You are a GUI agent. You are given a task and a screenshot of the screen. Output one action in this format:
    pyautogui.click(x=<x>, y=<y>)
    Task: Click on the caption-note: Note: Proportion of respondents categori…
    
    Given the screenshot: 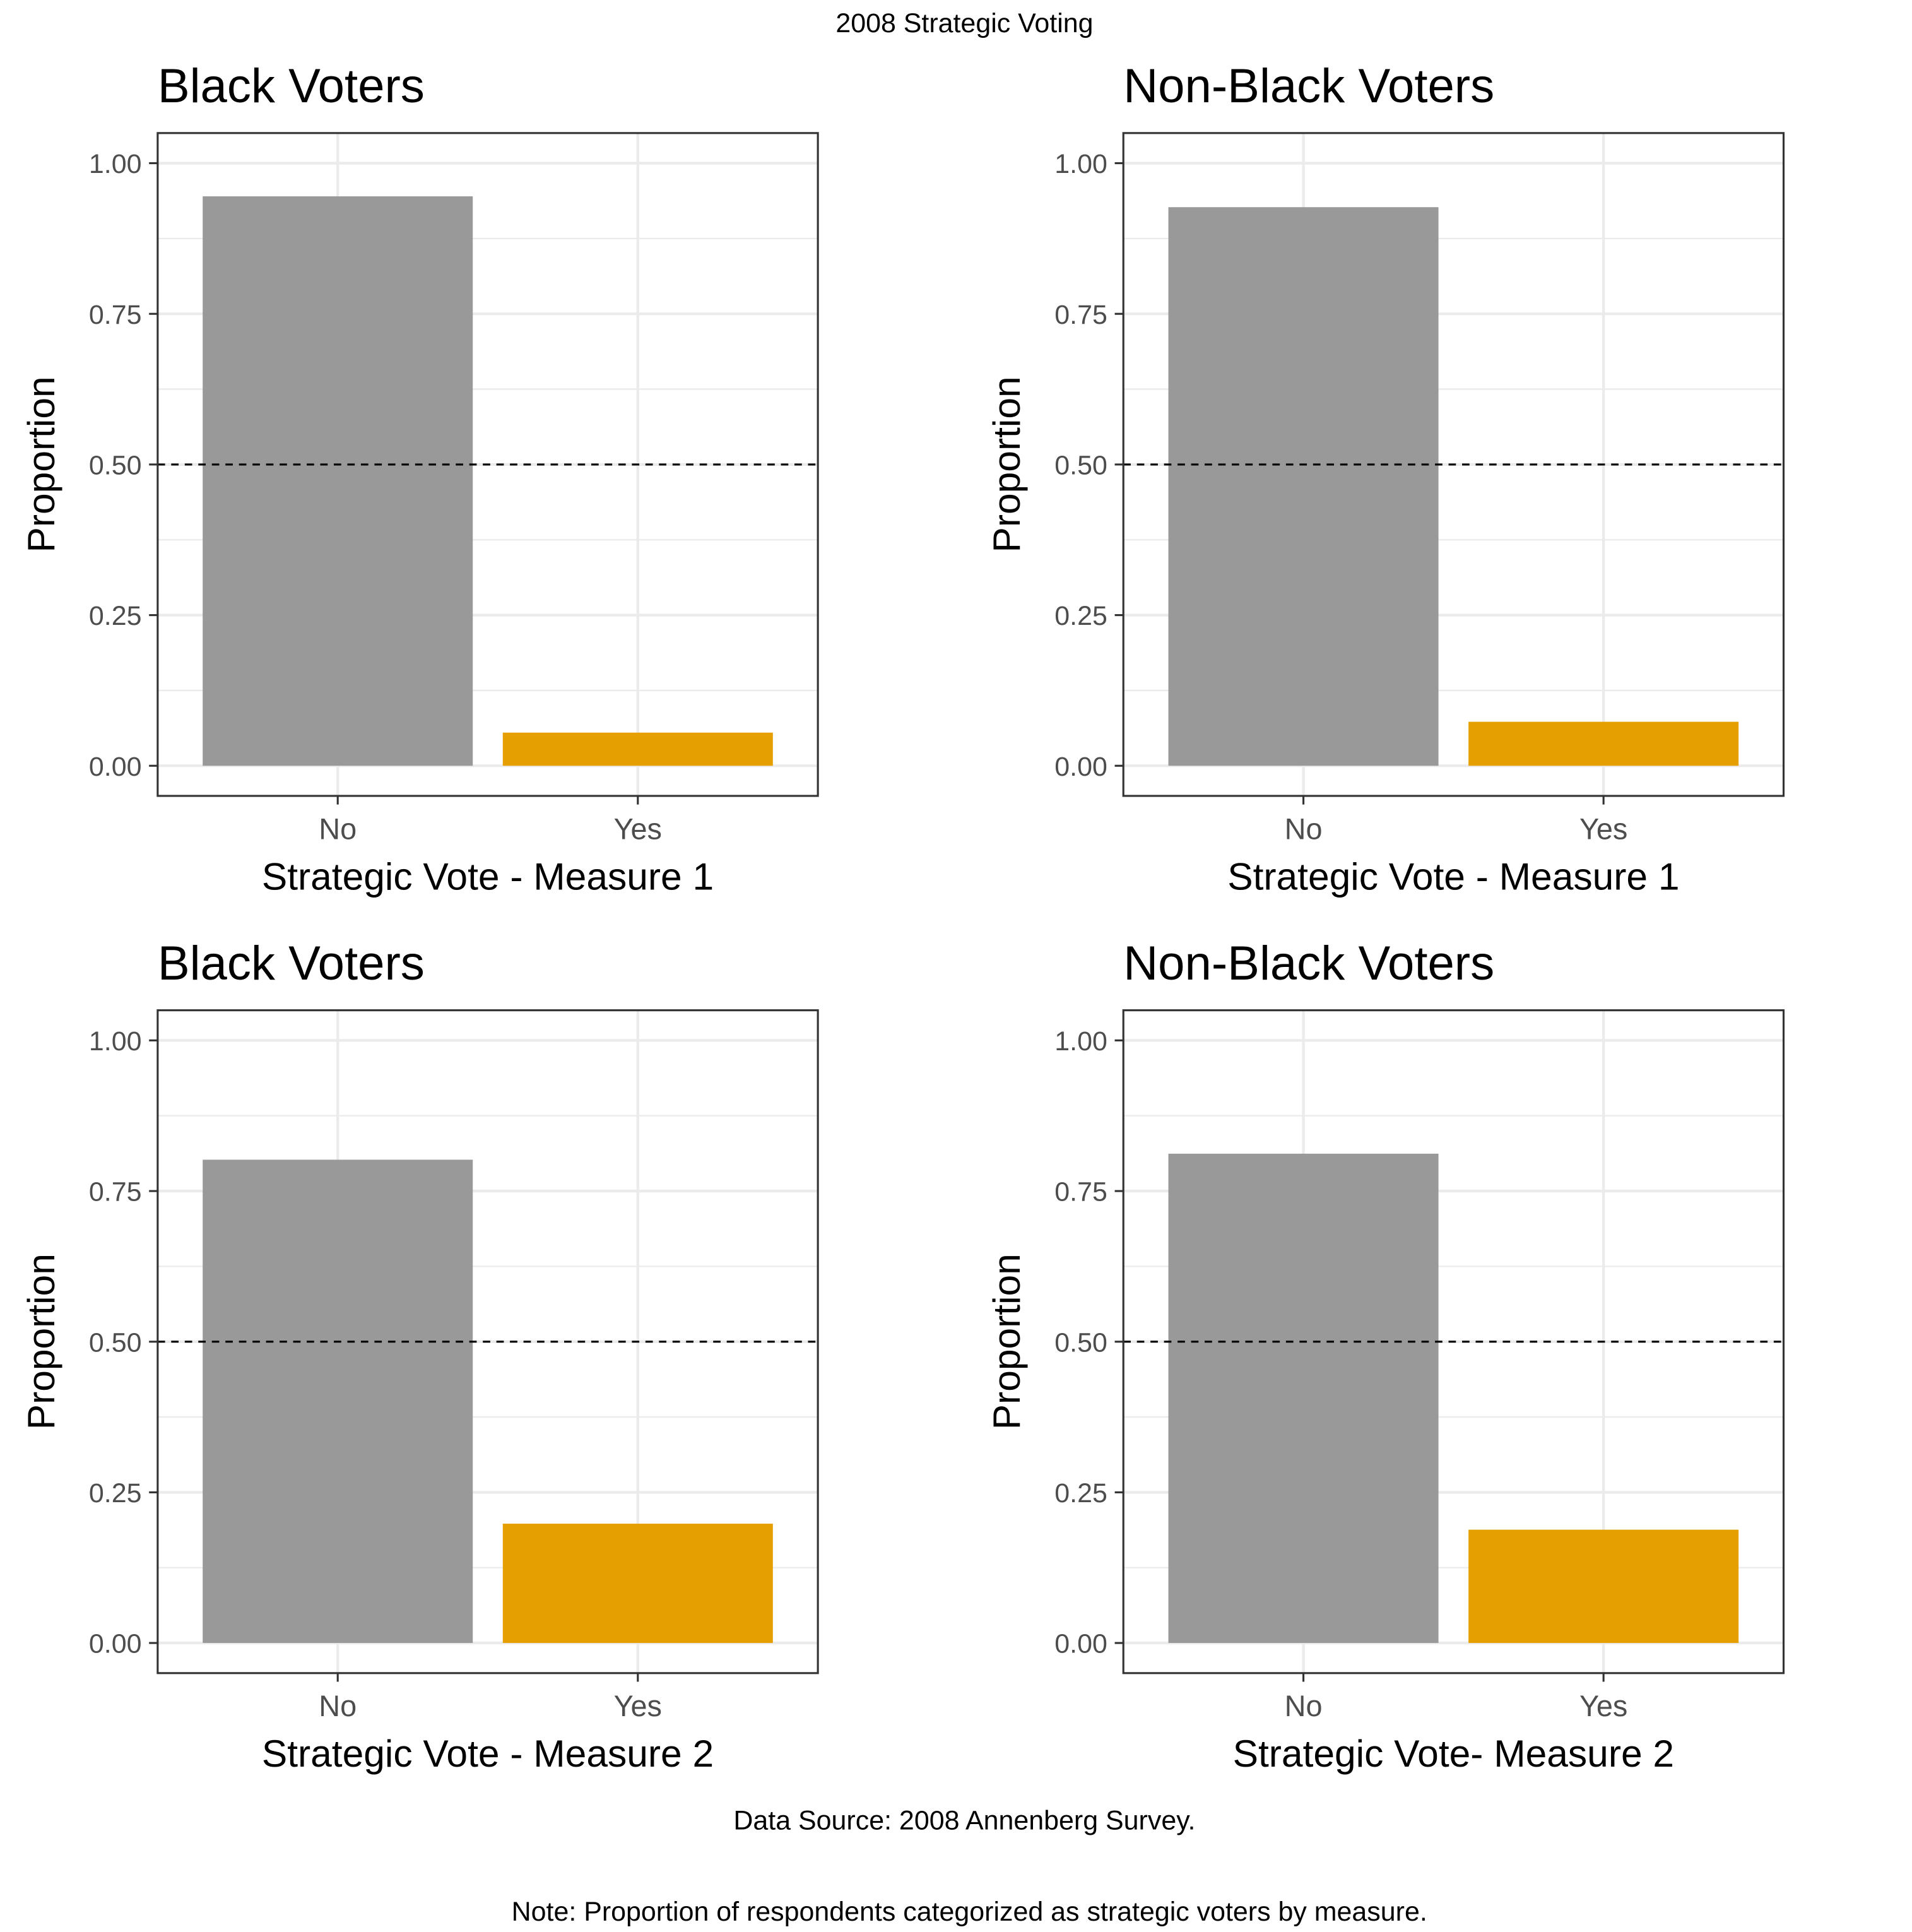 What is the action you would take?
    pyautogui.click(x=970, y=1912)
    